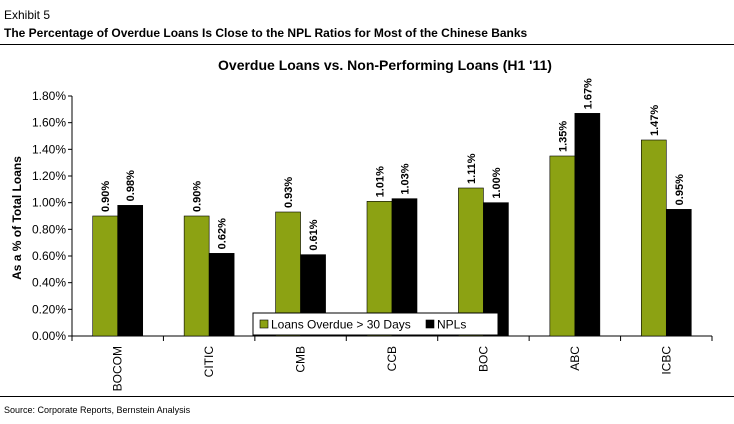 The image size is (734, 424). Describe the element at coordinates (406, 178) in the screenshot. I see `data-label: 1.03%` at that location.